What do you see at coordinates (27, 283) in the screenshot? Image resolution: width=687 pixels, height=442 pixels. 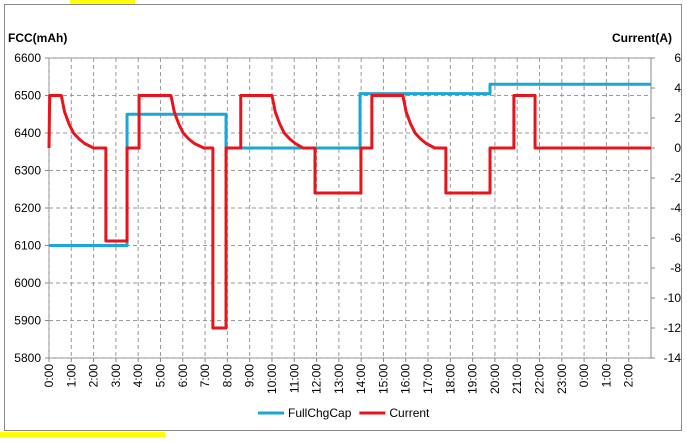 I see `y-tick-label: 6000` at bounding box center [27, 283].